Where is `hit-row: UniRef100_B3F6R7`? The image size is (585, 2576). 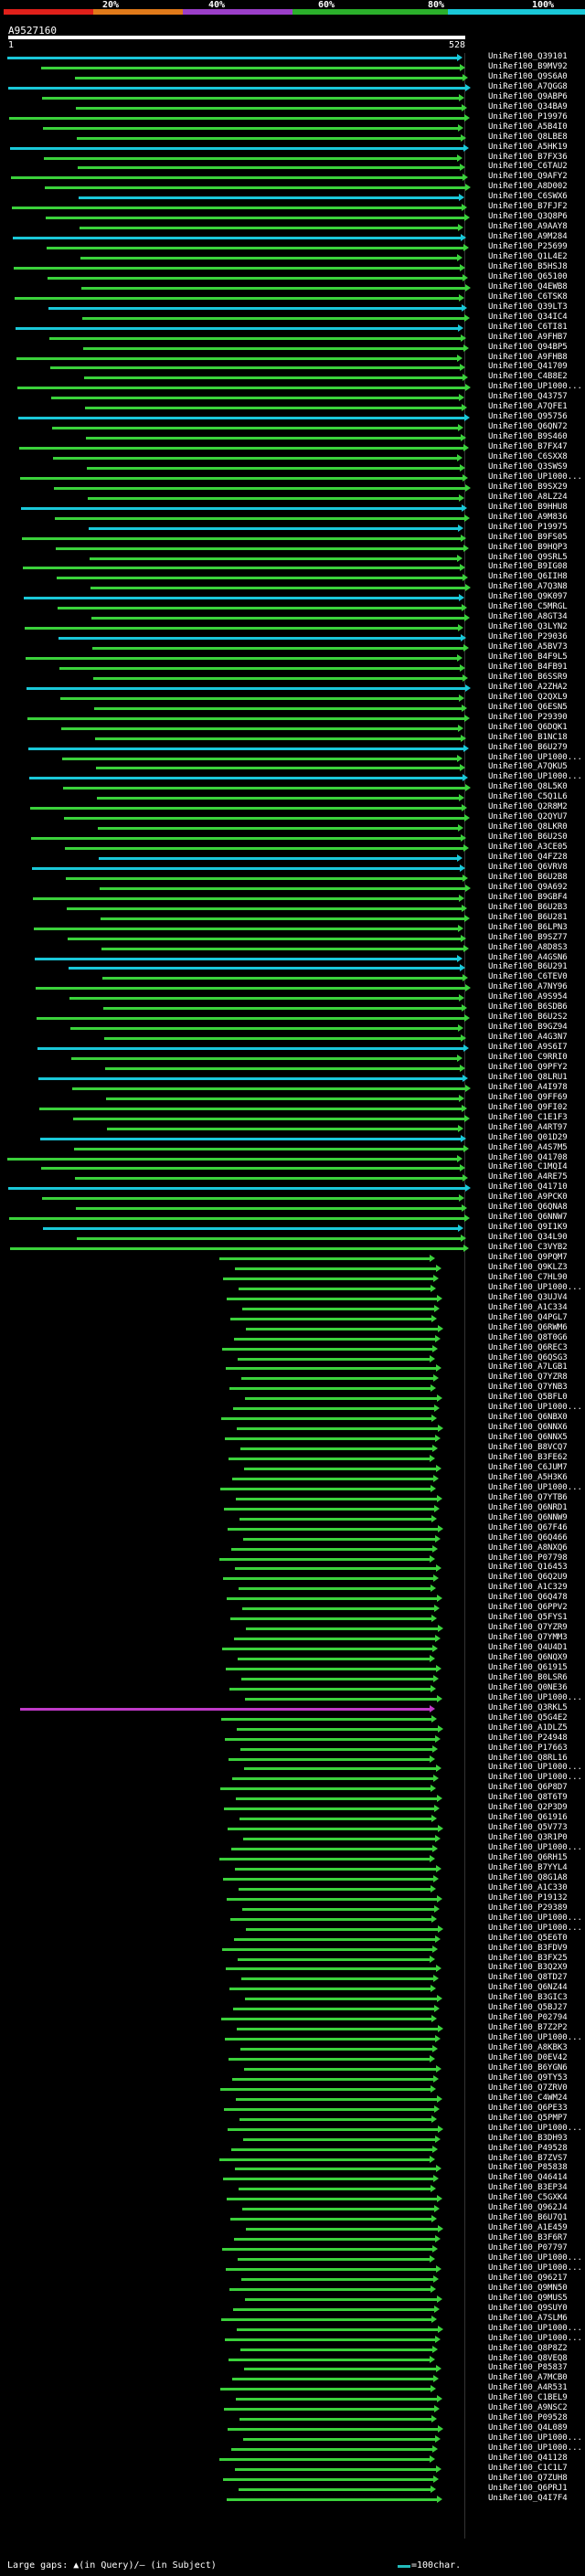
hit-row: UniRef100_B3F6R7 is located at coordinates (293, 2238).